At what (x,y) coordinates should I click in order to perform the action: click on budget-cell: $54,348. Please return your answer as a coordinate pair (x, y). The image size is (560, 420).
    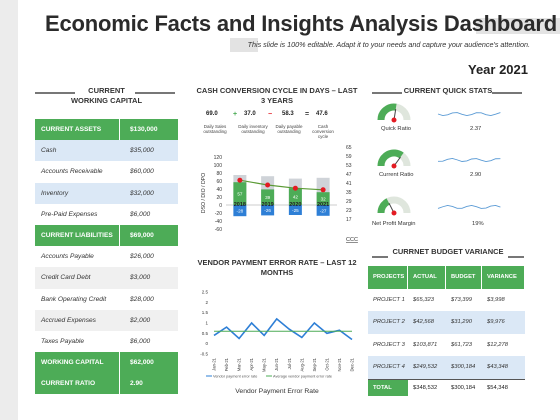
    Looking at the image, I should click on (503, 387).